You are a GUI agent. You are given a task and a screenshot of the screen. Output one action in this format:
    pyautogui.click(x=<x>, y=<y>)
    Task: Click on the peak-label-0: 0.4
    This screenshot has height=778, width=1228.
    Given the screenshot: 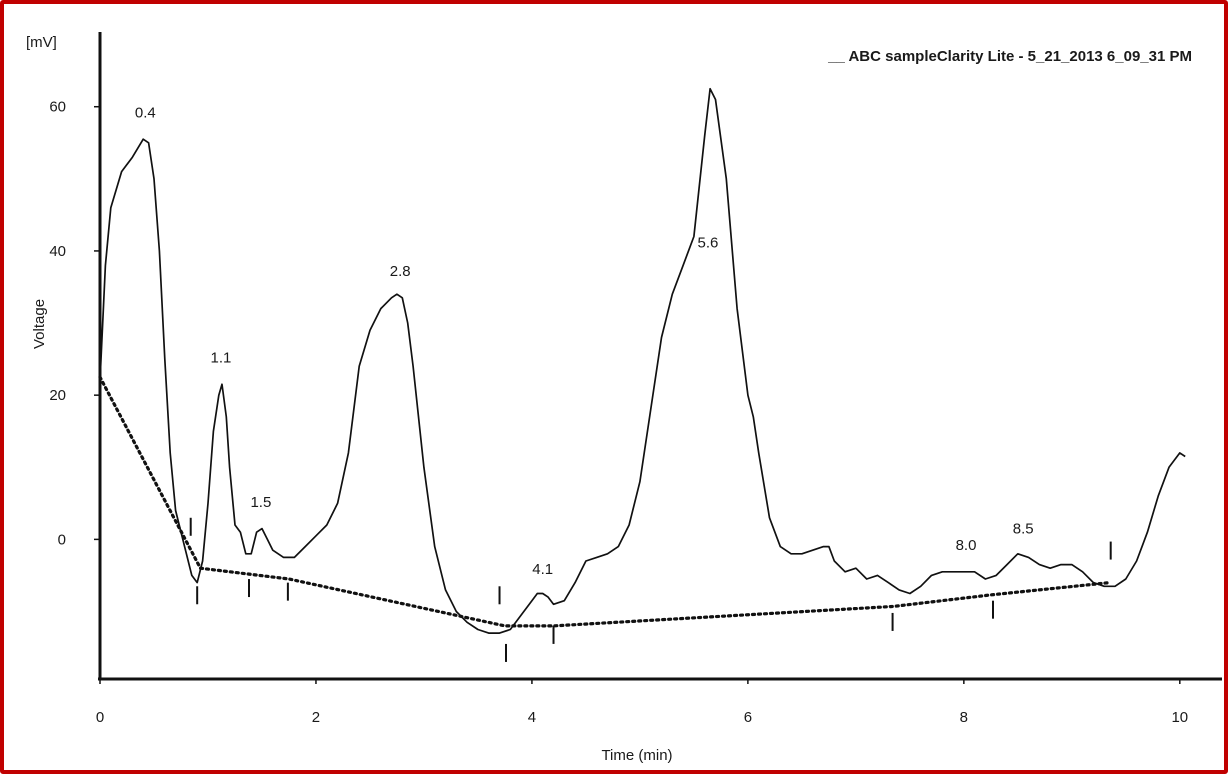 What is the action you would take?
    pyautogui.click(x=145, y=113)
    